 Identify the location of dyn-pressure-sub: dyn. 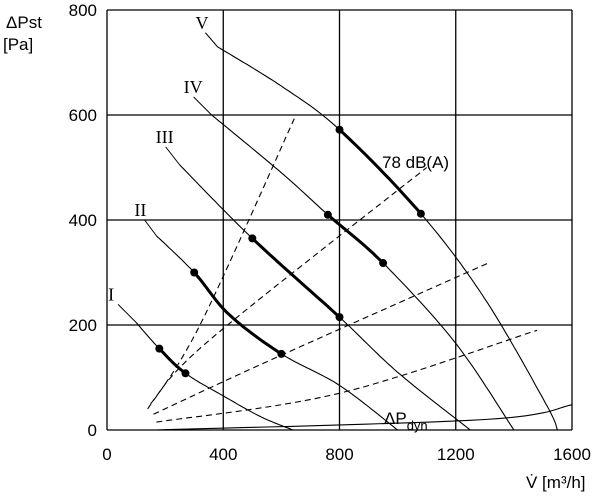
(417, 425).